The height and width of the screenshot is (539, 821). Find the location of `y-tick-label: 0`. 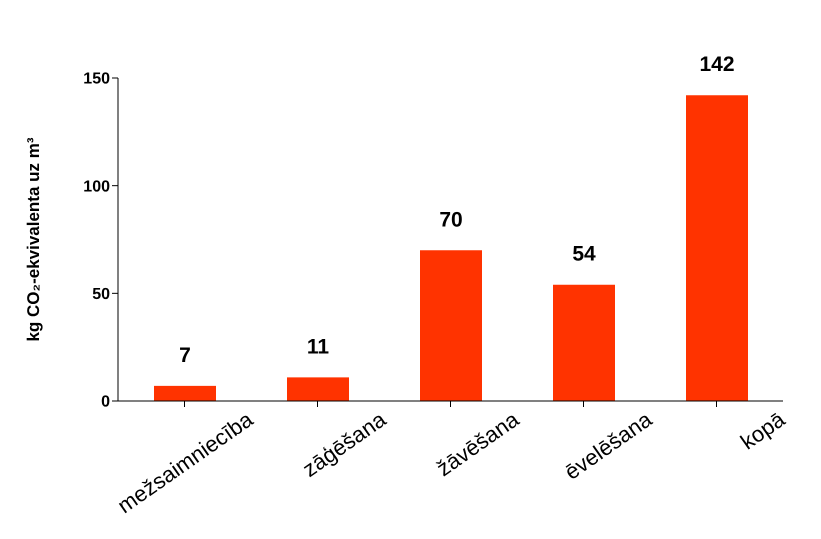

y-tick-label: 0 is located at coordinates (105, 402).